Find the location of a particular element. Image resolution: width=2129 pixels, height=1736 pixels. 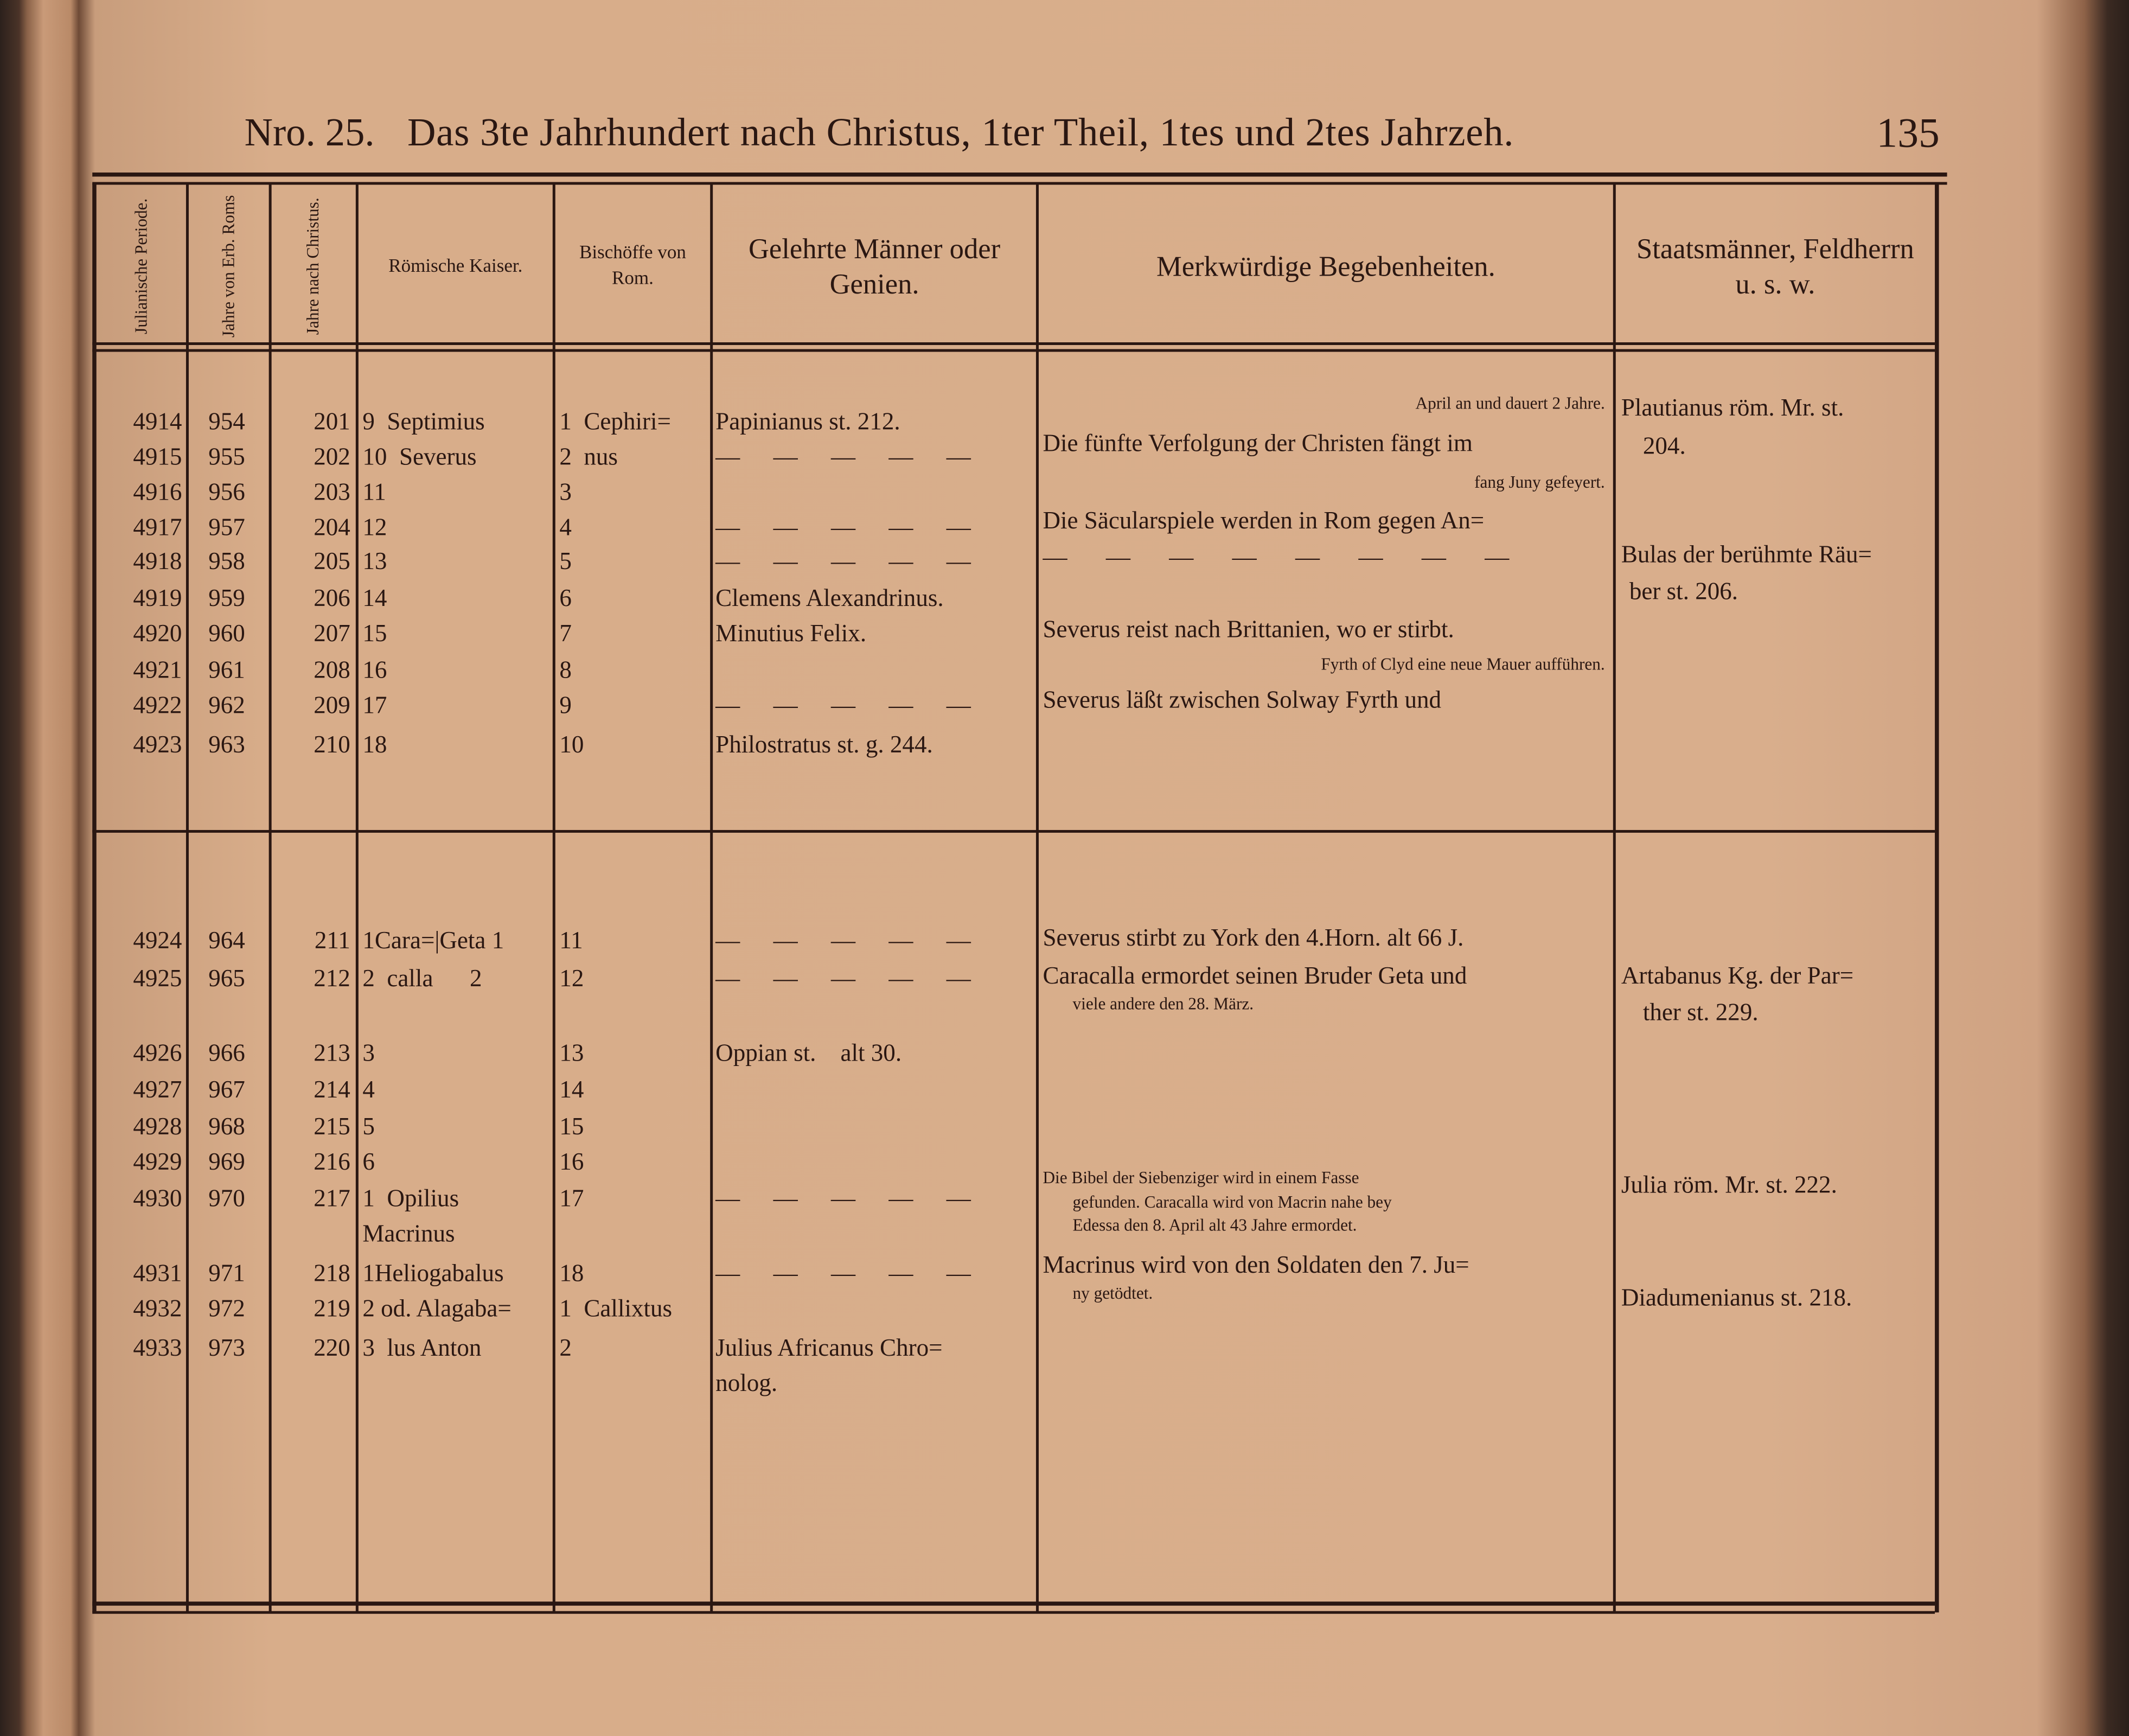

bottom-rule is located at coordinates (1013, 1603).